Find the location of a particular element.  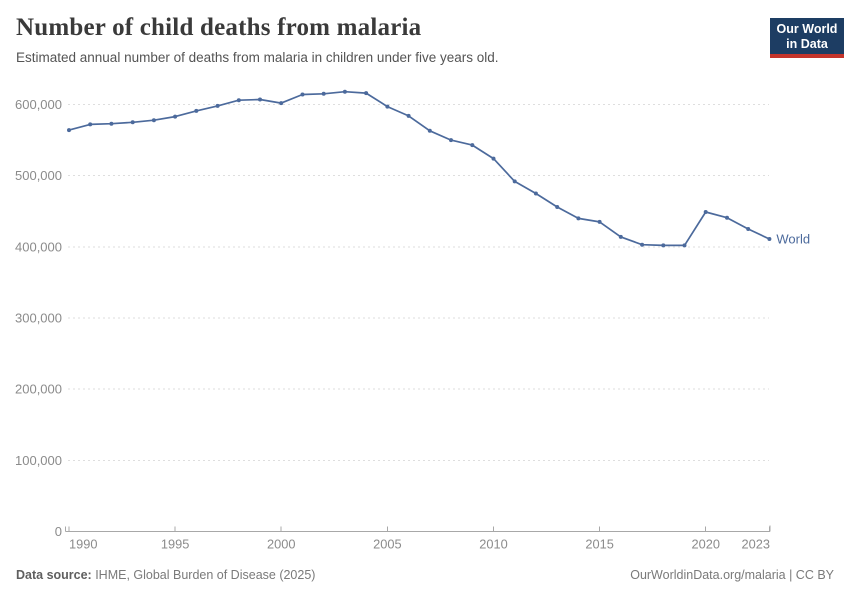

y-tick-label: 400,000 is located at coordinates (38, 246).